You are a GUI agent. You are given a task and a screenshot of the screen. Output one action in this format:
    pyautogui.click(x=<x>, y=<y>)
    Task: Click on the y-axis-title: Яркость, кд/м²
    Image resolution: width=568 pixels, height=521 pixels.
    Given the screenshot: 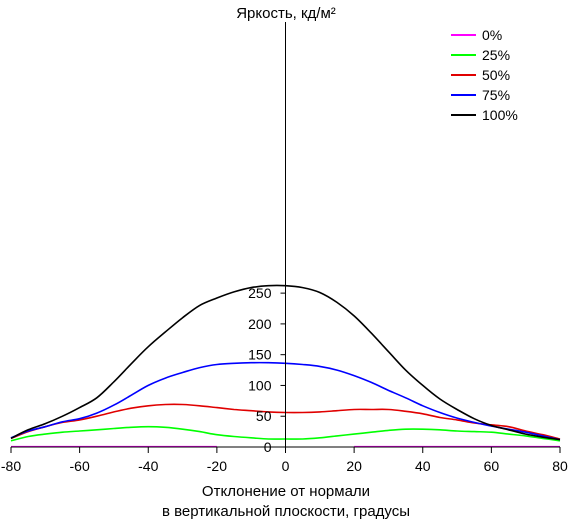 What is the action you would take?
    pyautogui.click(x=286, y=13)
    